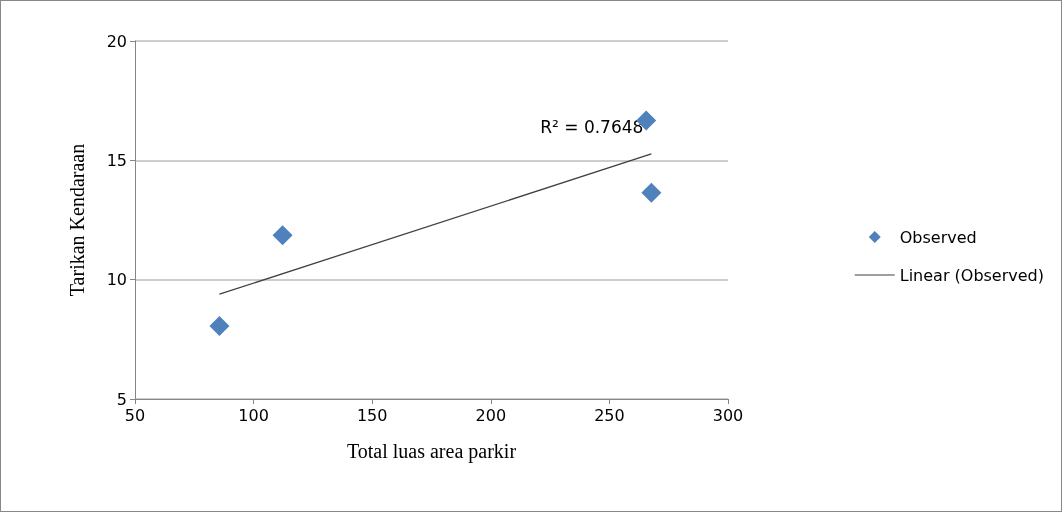 The height and width of the screenshot is (512, 1062). I want to click on y-tick-label: 5, so click(121, 399).